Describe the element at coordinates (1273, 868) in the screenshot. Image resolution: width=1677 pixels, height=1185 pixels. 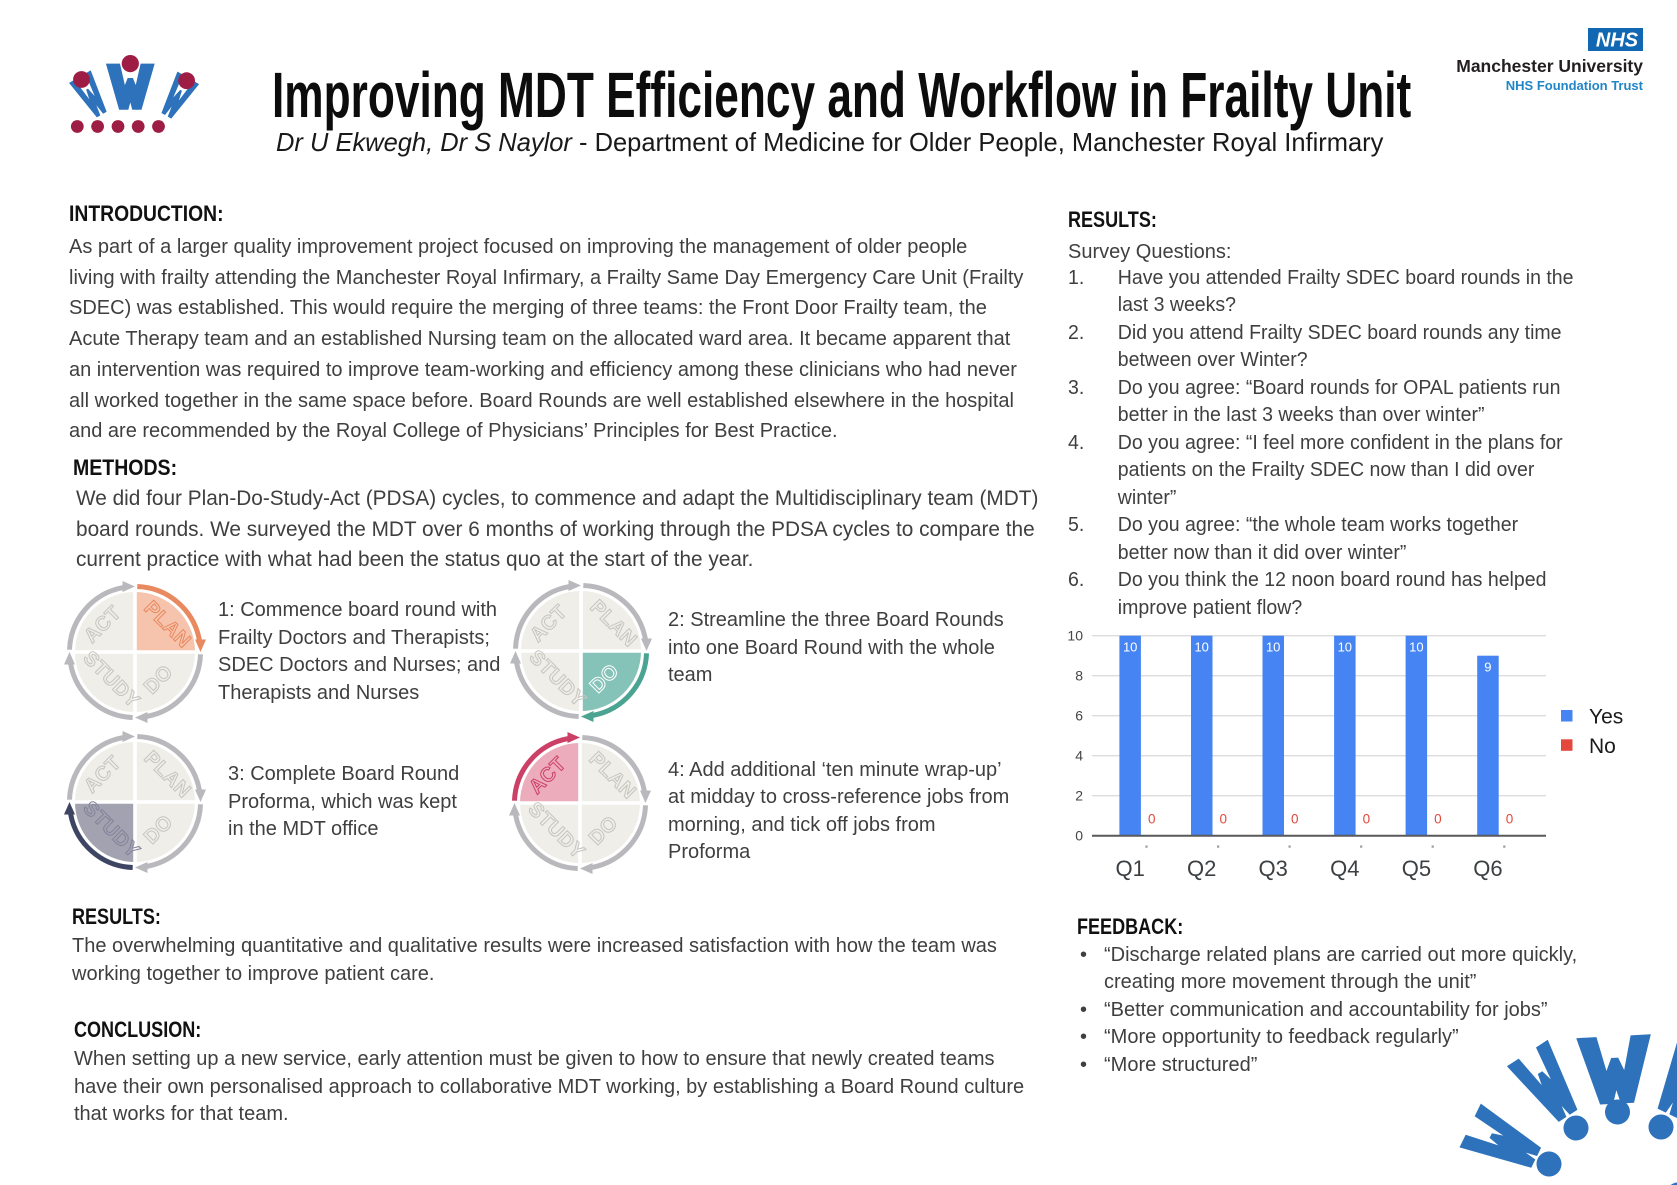
I see `svg-text: Q3` at that location.